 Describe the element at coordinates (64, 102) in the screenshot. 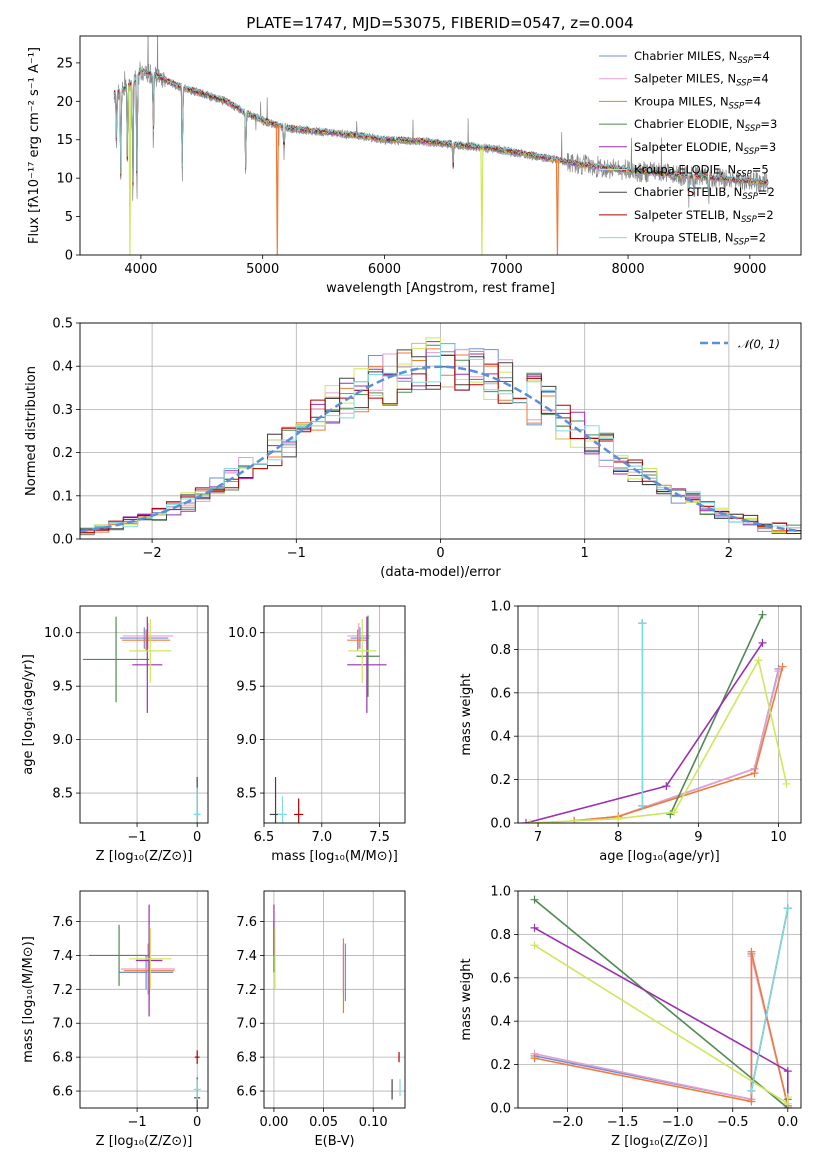

I see `y-tick-label: 20` at that location.